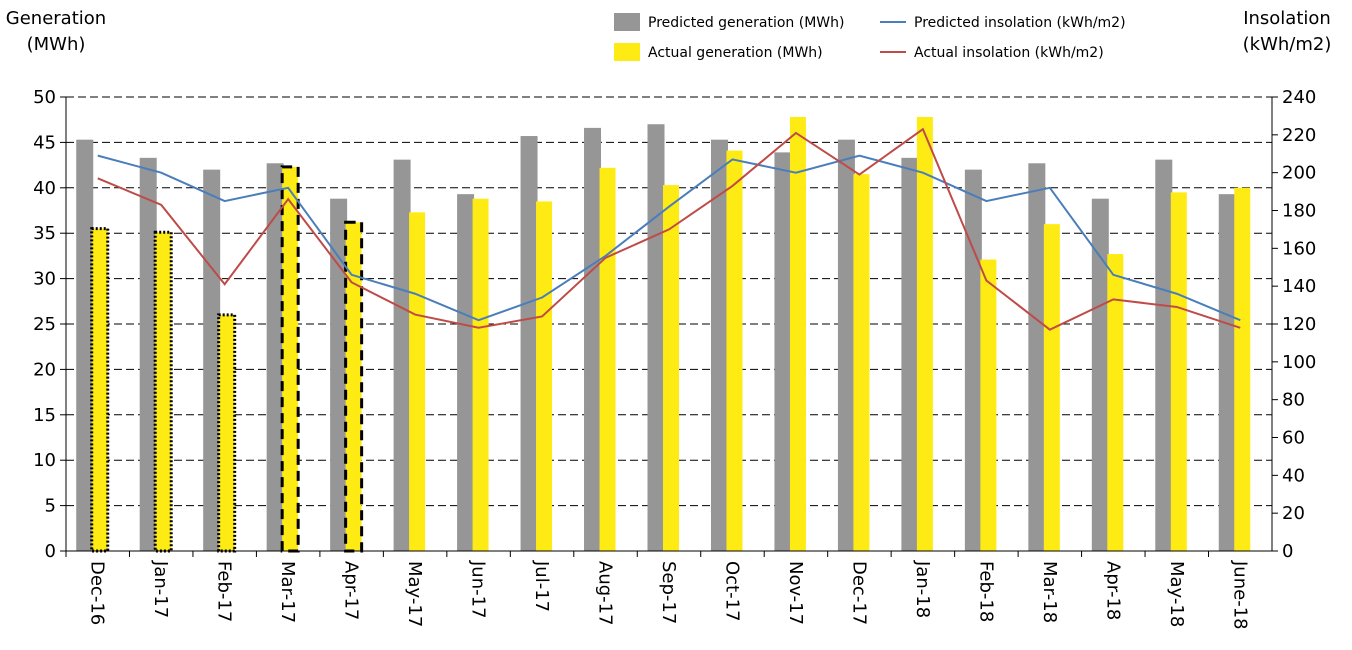  What do you see at coordinates (351, 590) in the screenshot?
I see `x-tick-label: Apr-17` at bounding box center [351, 590].